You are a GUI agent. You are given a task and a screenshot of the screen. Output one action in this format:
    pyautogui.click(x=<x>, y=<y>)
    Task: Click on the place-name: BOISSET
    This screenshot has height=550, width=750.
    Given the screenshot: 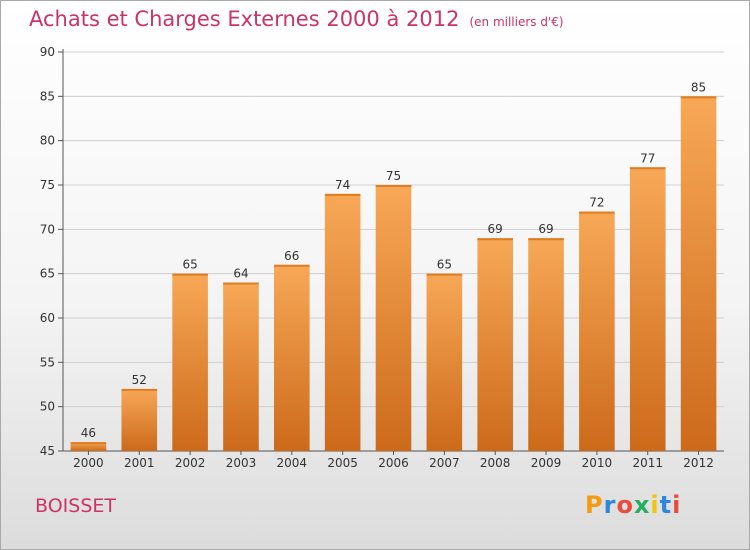 What is the action you would take?
    pyautogui.click(x=75, y=506)
    